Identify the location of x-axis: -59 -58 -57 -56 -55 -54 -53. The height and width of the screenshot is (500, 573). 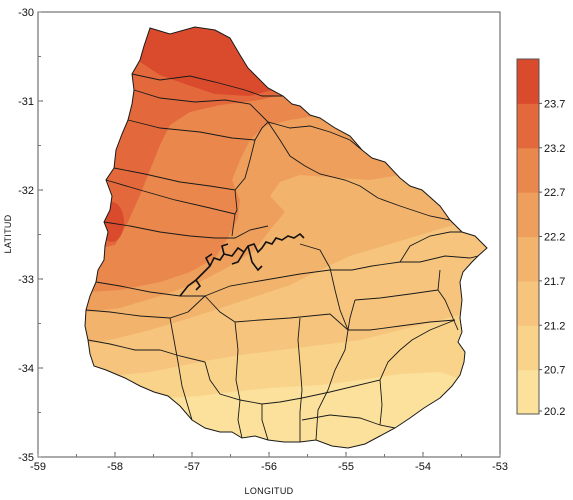
(269, 462).